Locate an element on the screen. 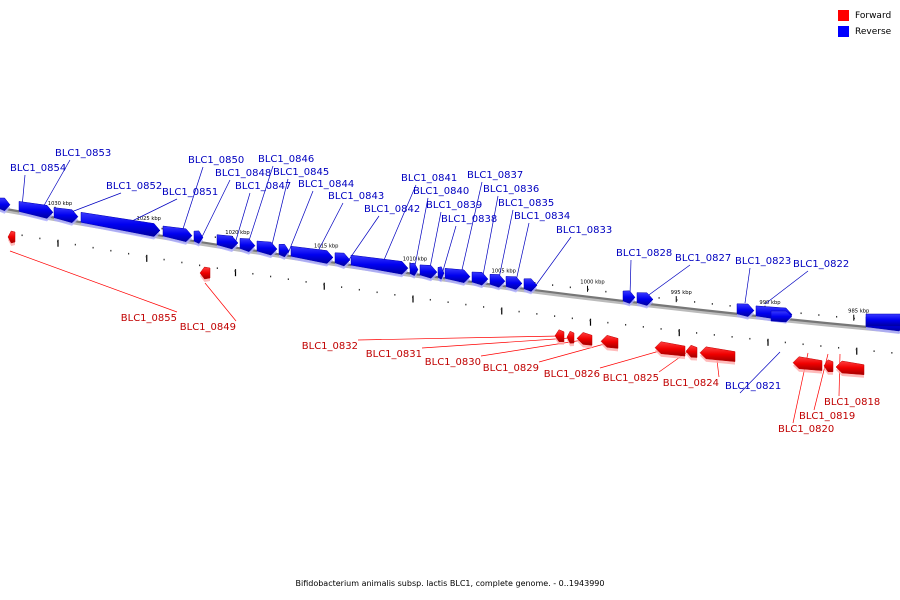 This screenshot has height=600, width=900. gene-label-blc1_0834: BLC1_0834 is located at coordinates (542, 216).